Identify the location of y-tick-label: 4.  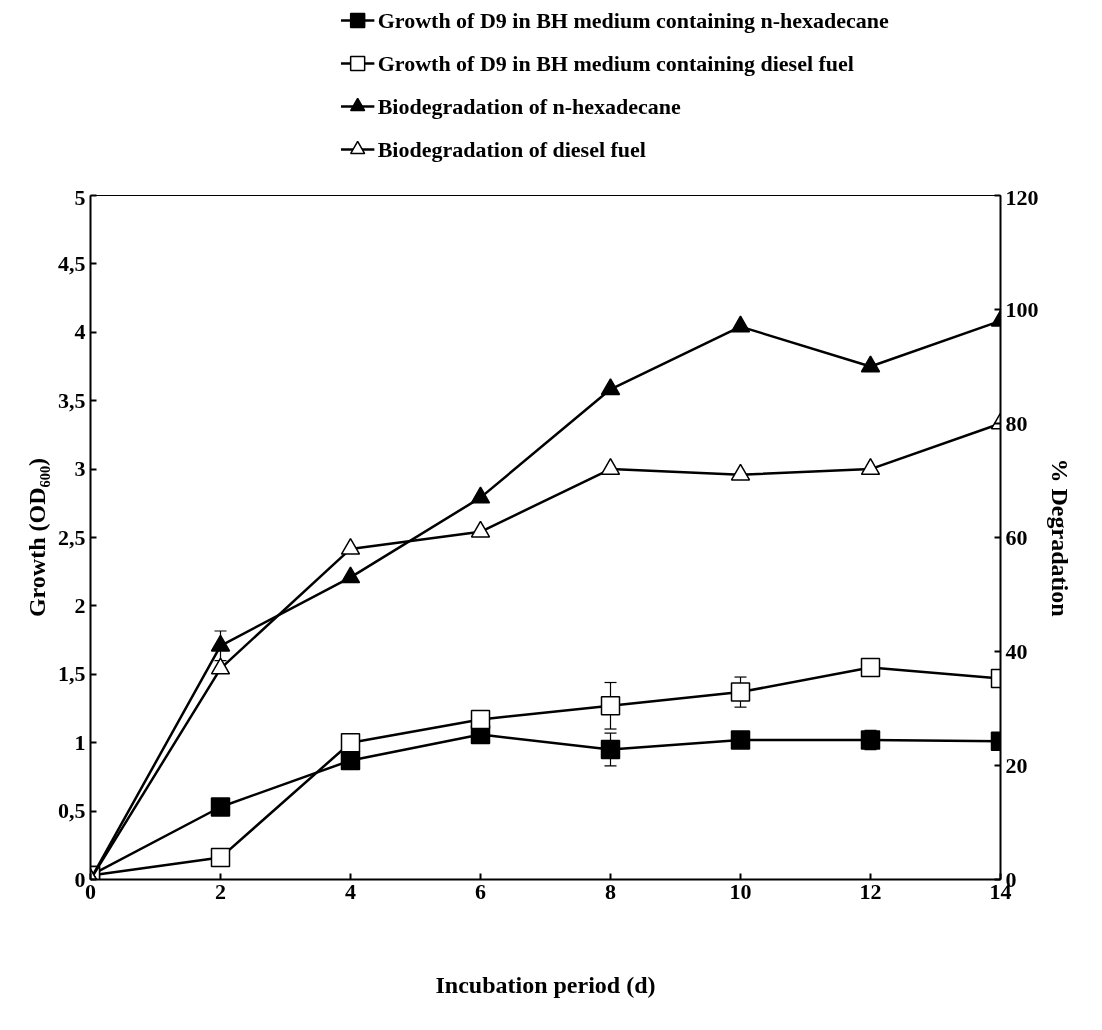
(80, 332).